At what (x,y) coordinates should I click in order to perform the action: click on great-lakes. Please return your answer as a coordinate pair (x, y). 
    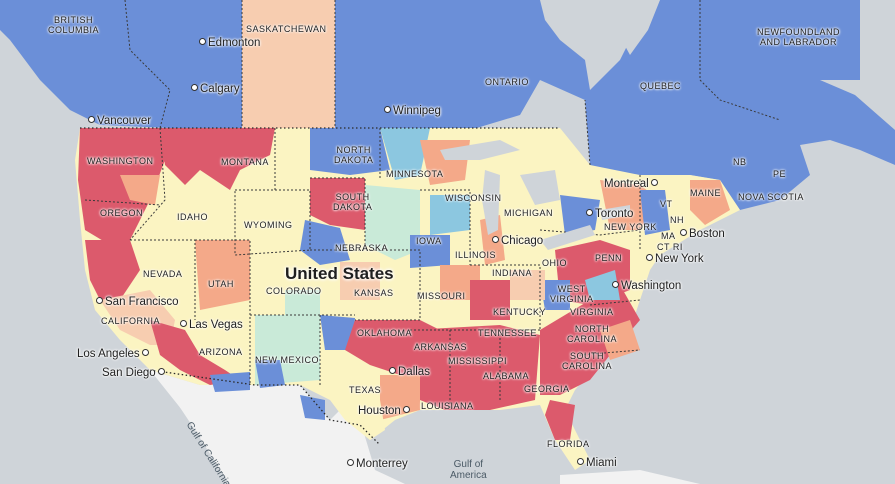
    Looking at the image, I should click on (535, 195).